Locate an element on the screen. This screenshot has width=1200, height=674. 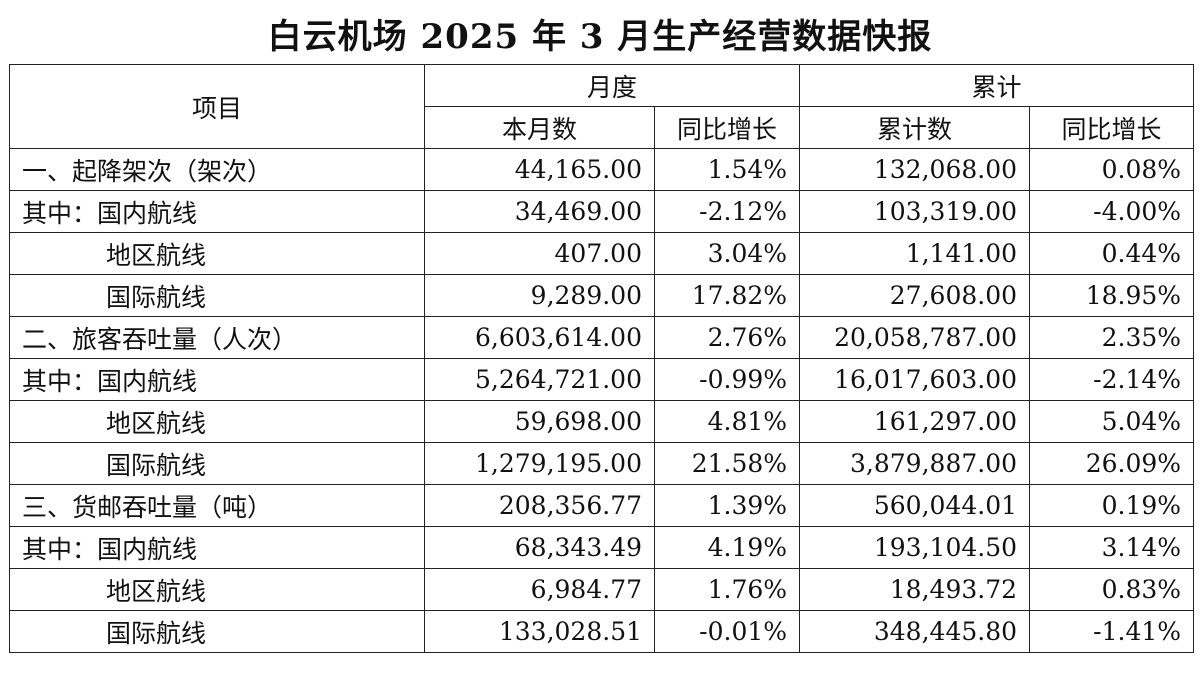
table-row: 其中：国内航线 68,343.49 4.19% 193,104.50 3.14% is located at coordinates (602, 547).